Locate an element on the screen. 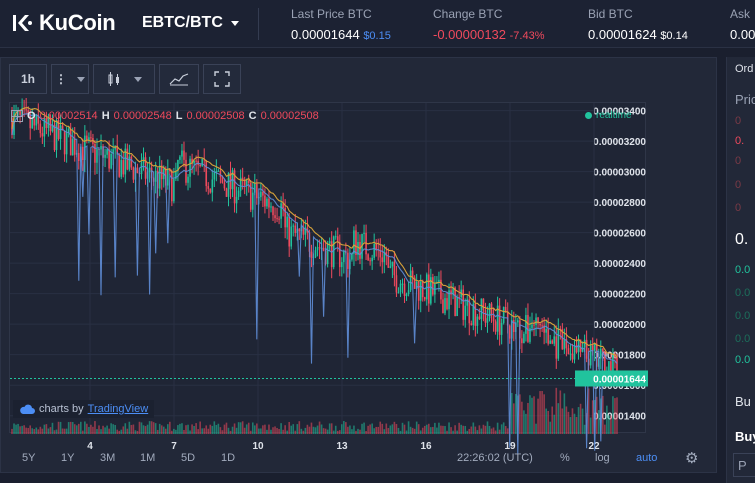 This screenshot has height=483, width=755. settings-gear-icon: ⚙ is located at coordinates (692, 458).